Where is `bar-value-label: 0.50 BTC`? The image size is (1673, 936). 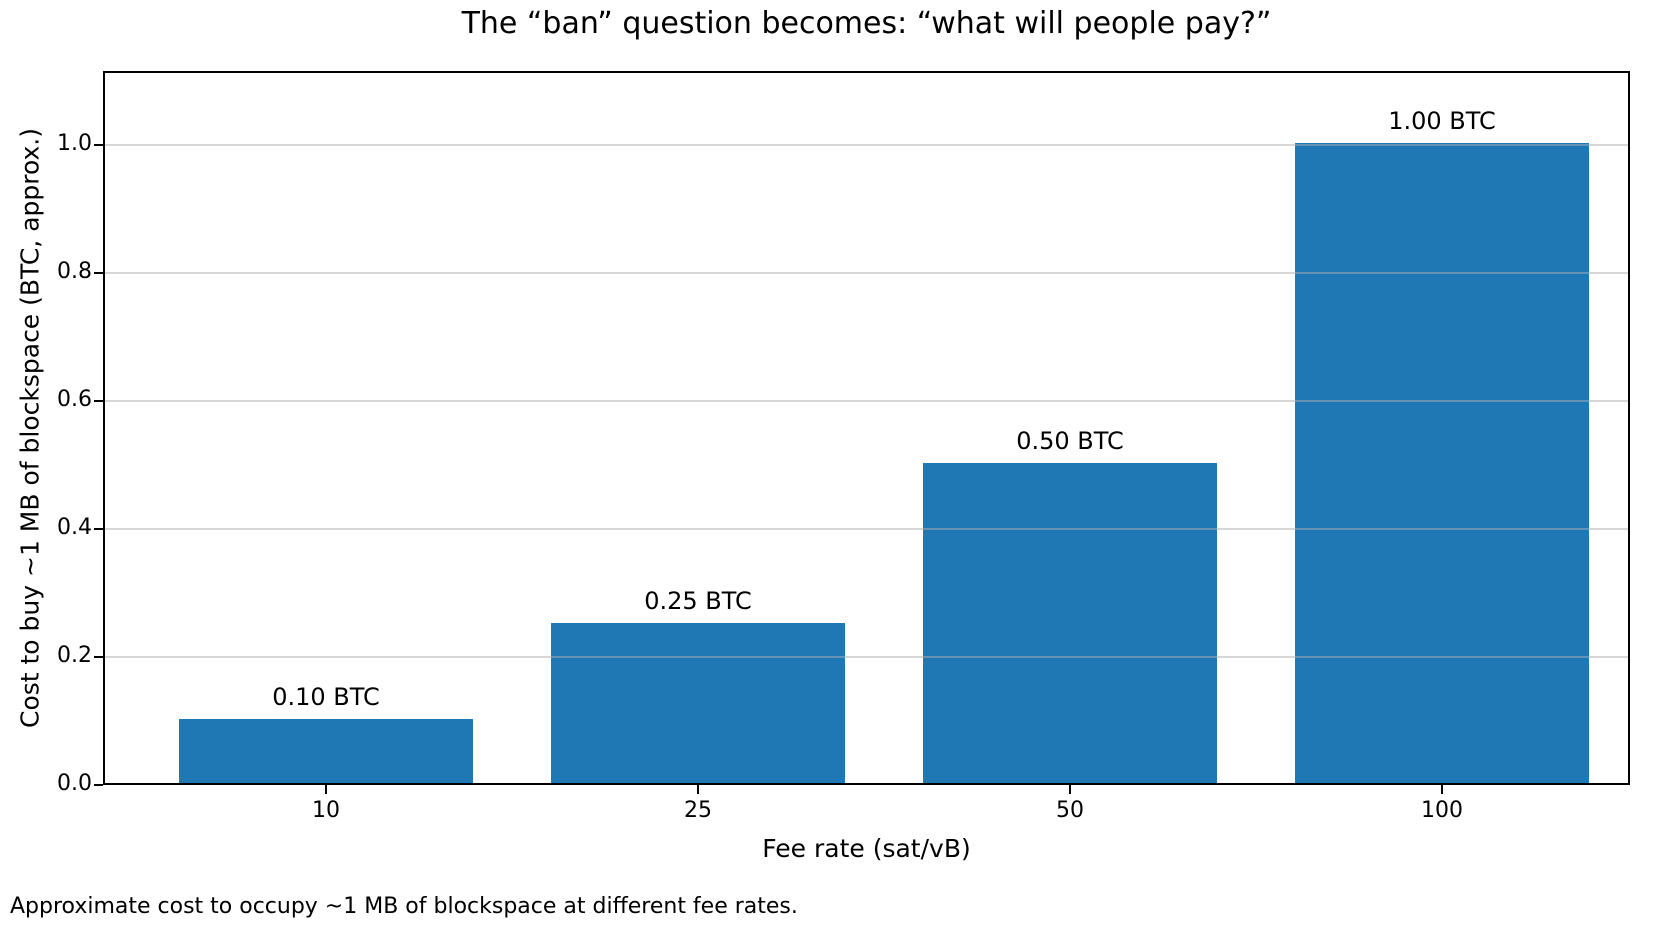
bar-value-label: 0.50 BTC is located at coordinates (1070, 441).